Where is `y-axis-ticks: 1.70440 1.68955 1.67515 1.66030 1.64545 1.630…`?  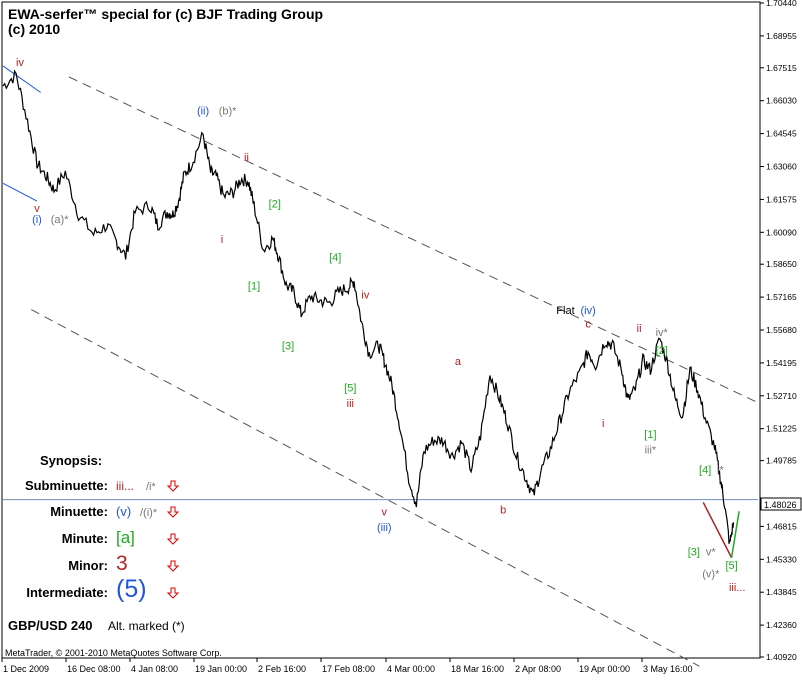
y-axis-ticks: 1.70440 1.68955 1.67515 1.66030 1.64545 1.630… is located at coordinates (778, 331).